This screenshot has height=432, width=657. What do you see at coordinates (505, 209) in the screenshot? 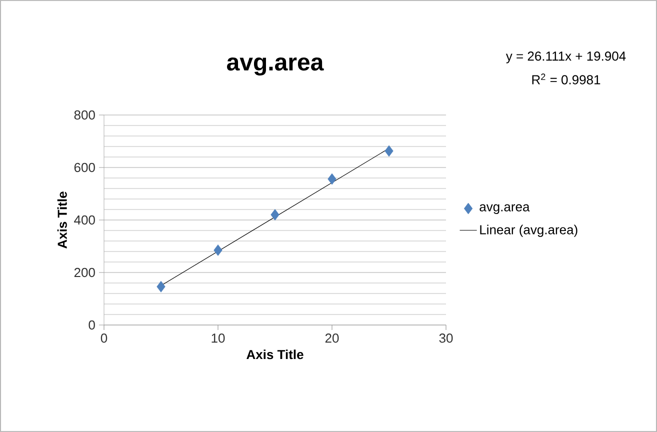
I see `legend-label: avg.area` at bounding box center [505, 209].